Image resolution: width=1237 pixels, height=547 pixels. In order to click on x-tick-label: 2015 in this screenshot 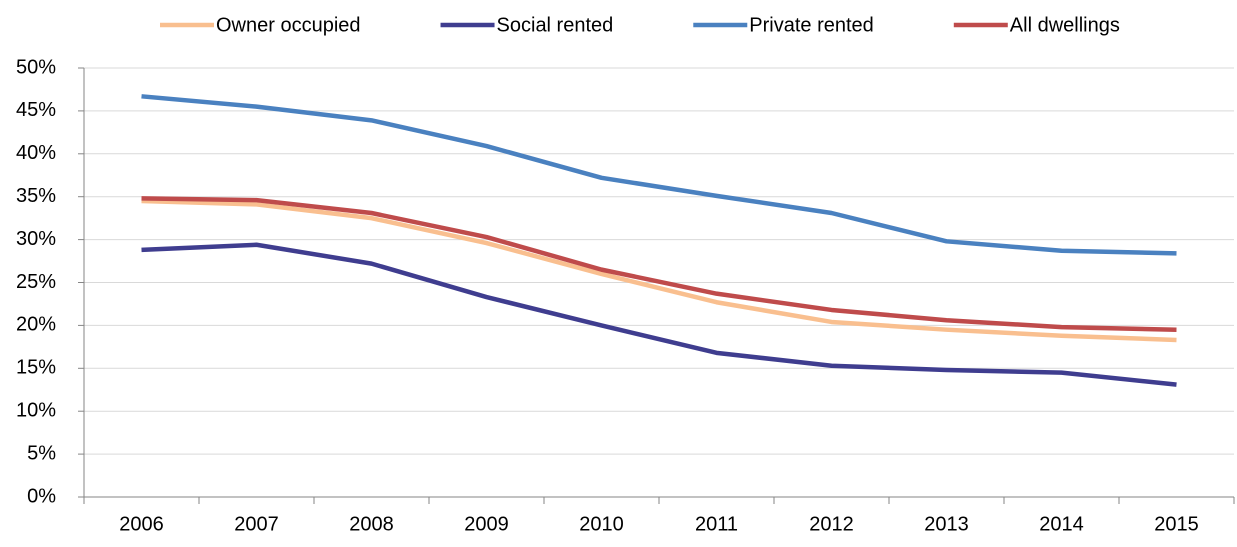, I will do `click(1176, 524)`.